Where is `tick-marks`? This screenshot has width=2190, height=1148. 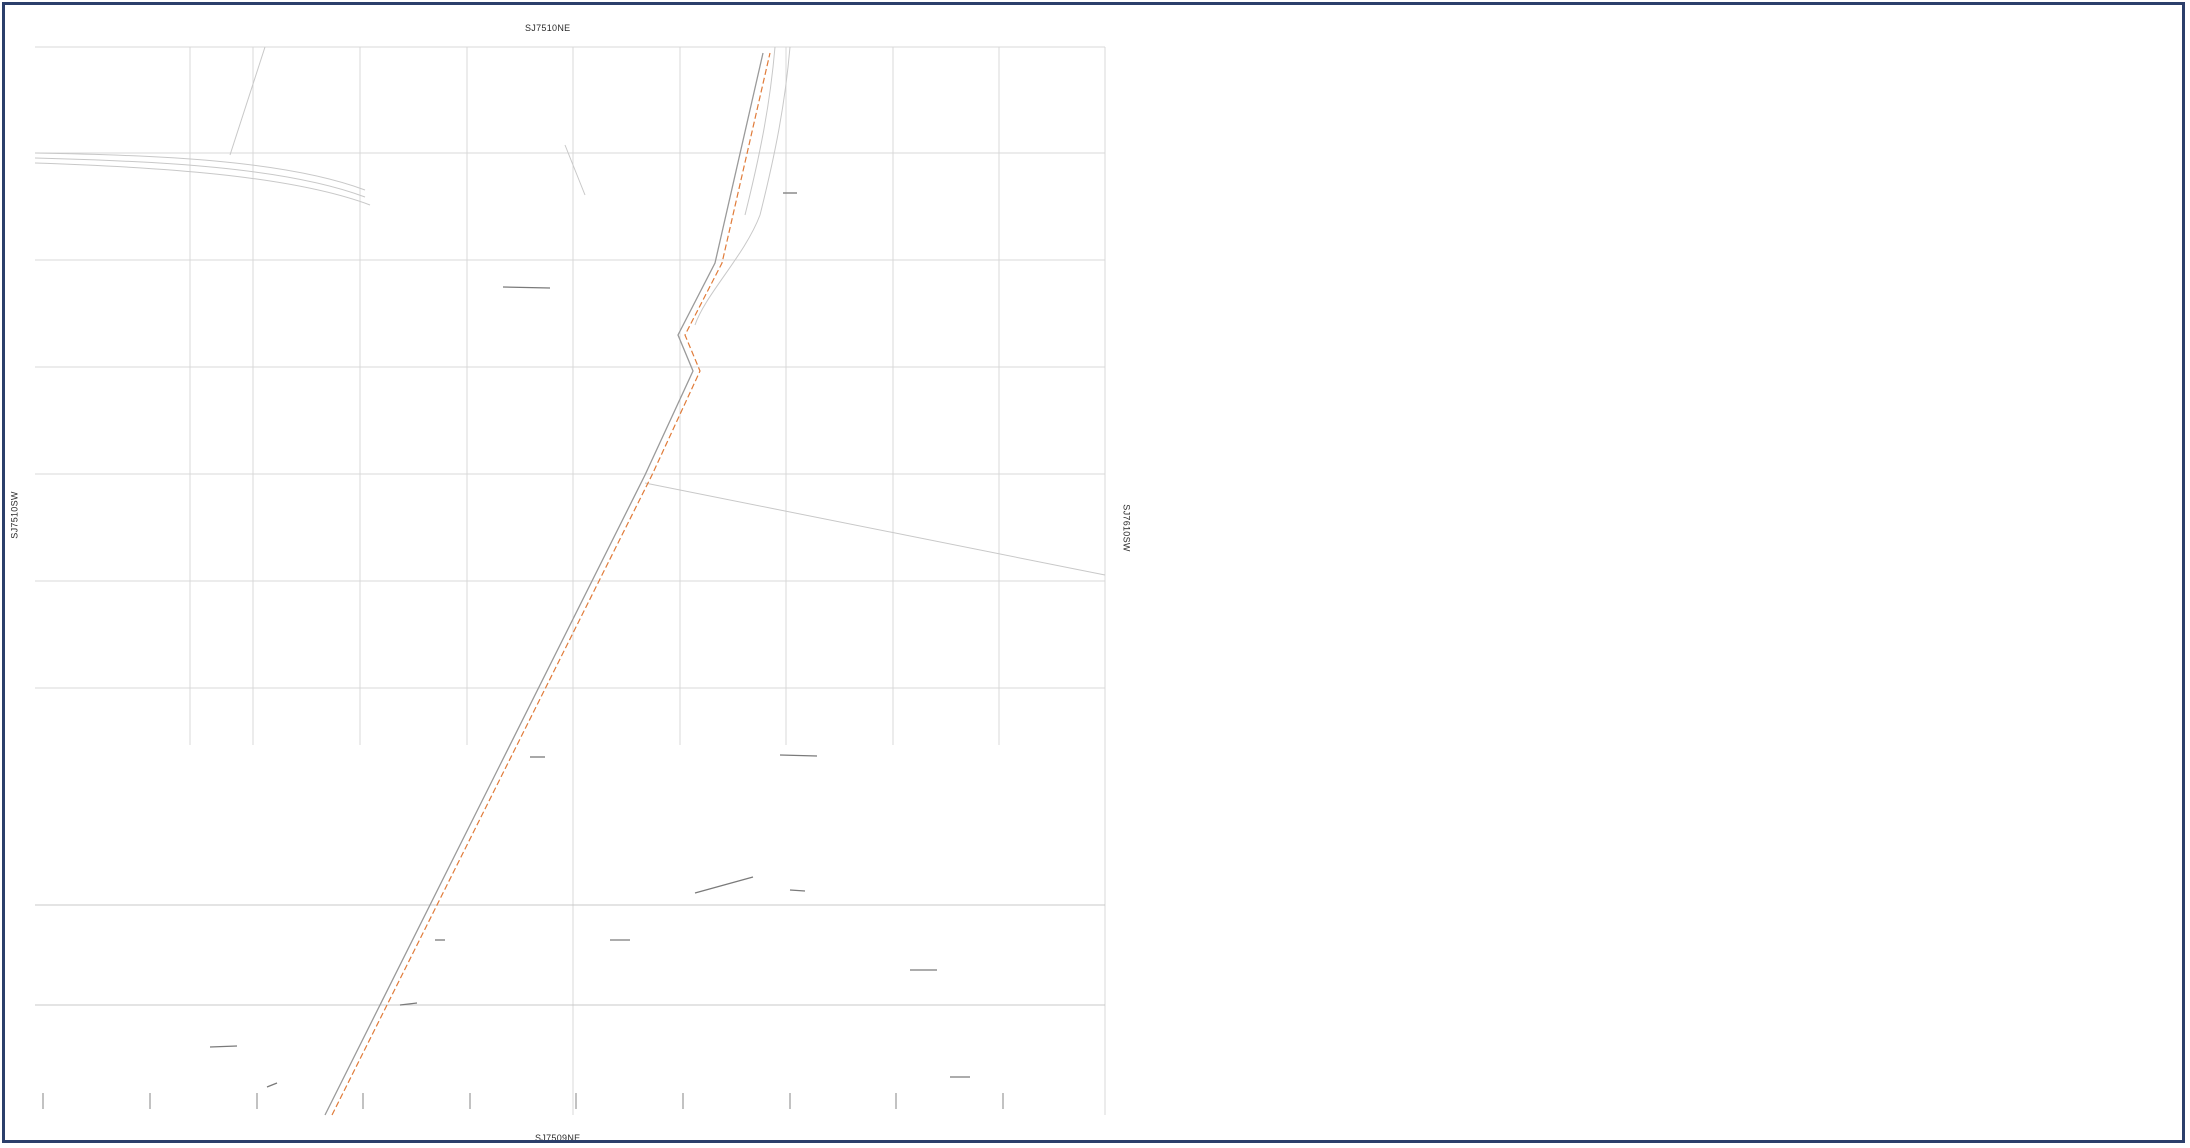 tick-marks is located at coordinates (523, 1101).